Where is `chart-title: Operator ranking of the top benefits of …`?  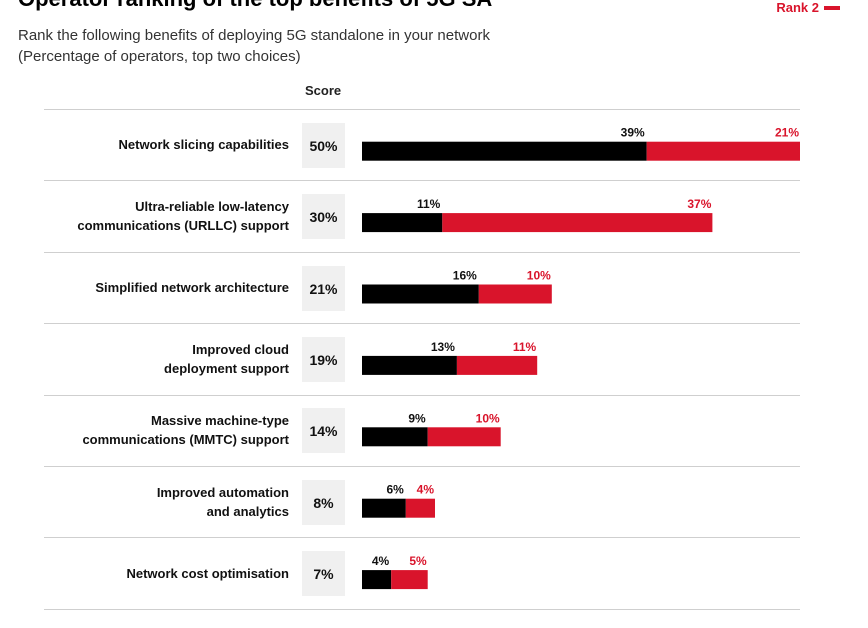 chart-title: Operator ranking of the top benefits of … is located at coordinates (255, 6).